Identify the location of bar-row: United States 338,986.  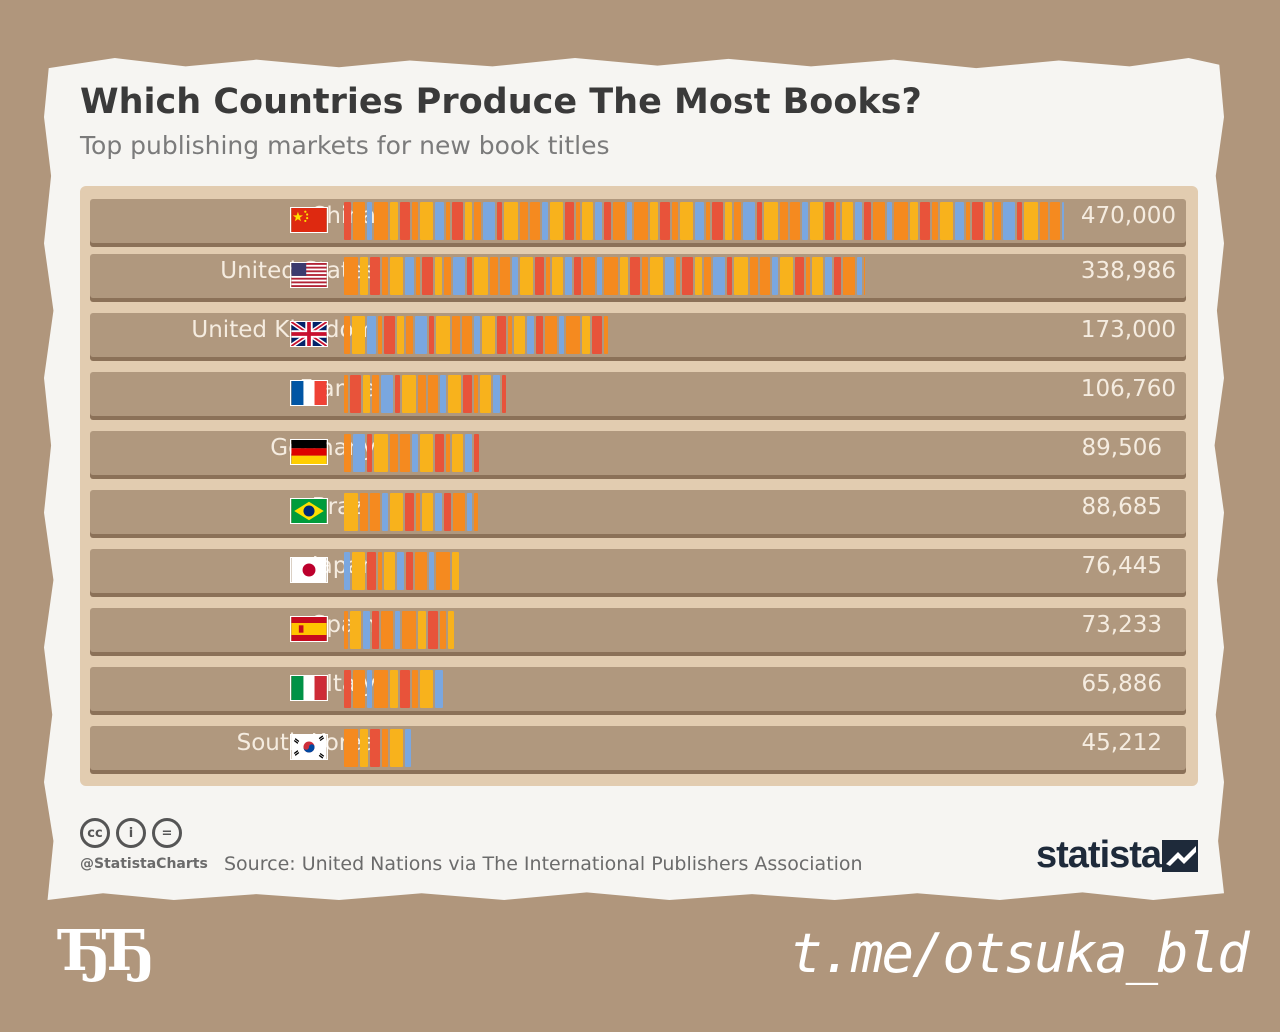
(638, 276).